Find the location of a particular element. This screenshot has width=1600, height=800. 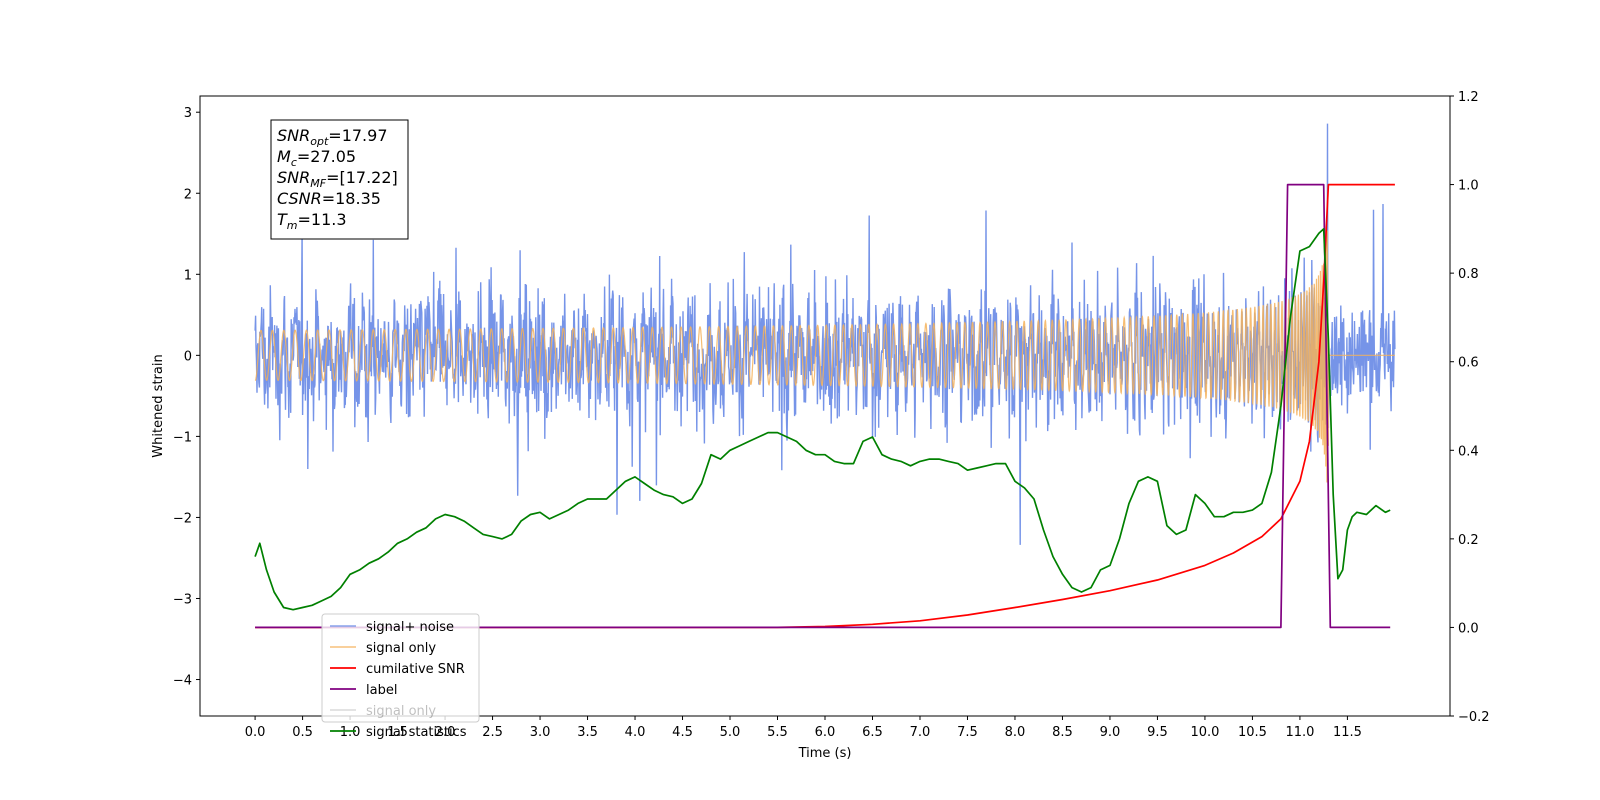

y-axis-left: 3 2 1 0 −1 −2 −3 −4 is located at coordinates (186, 397).